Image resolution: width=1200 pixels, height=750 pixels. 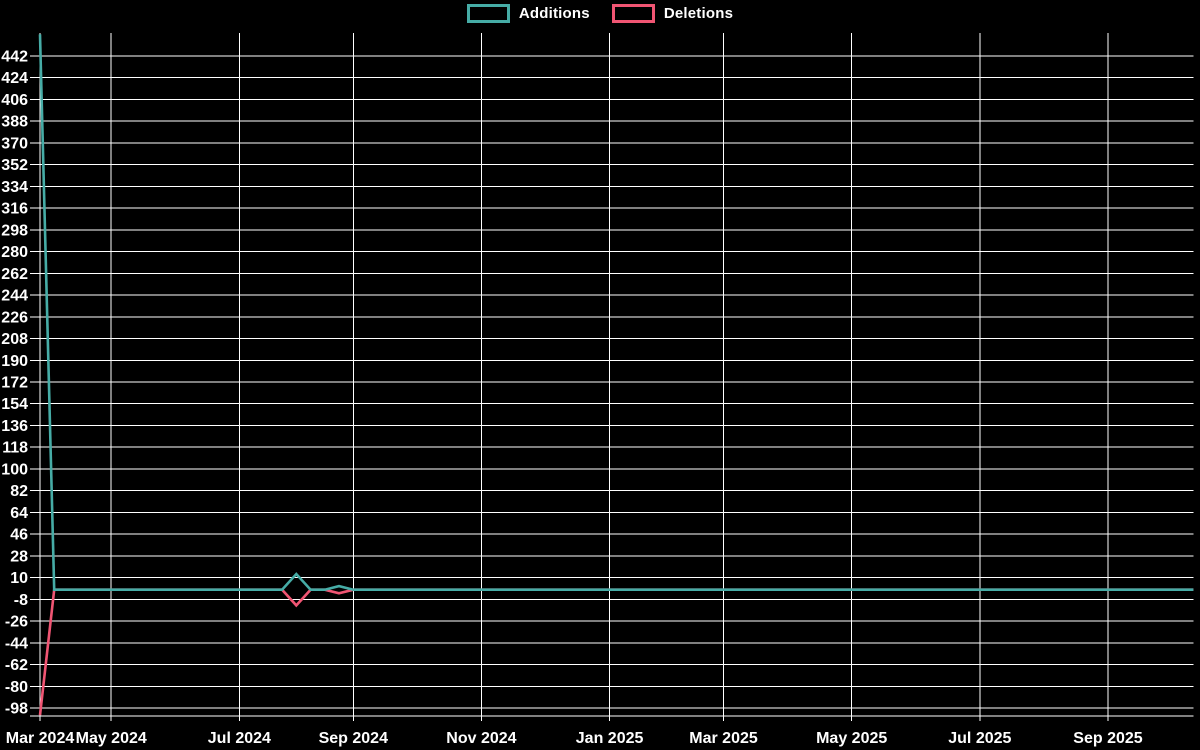 What do you see at coordinates (16, 643) in the screenshot?
I see `y-tick-label: -44` at bounding box center [16, 643].